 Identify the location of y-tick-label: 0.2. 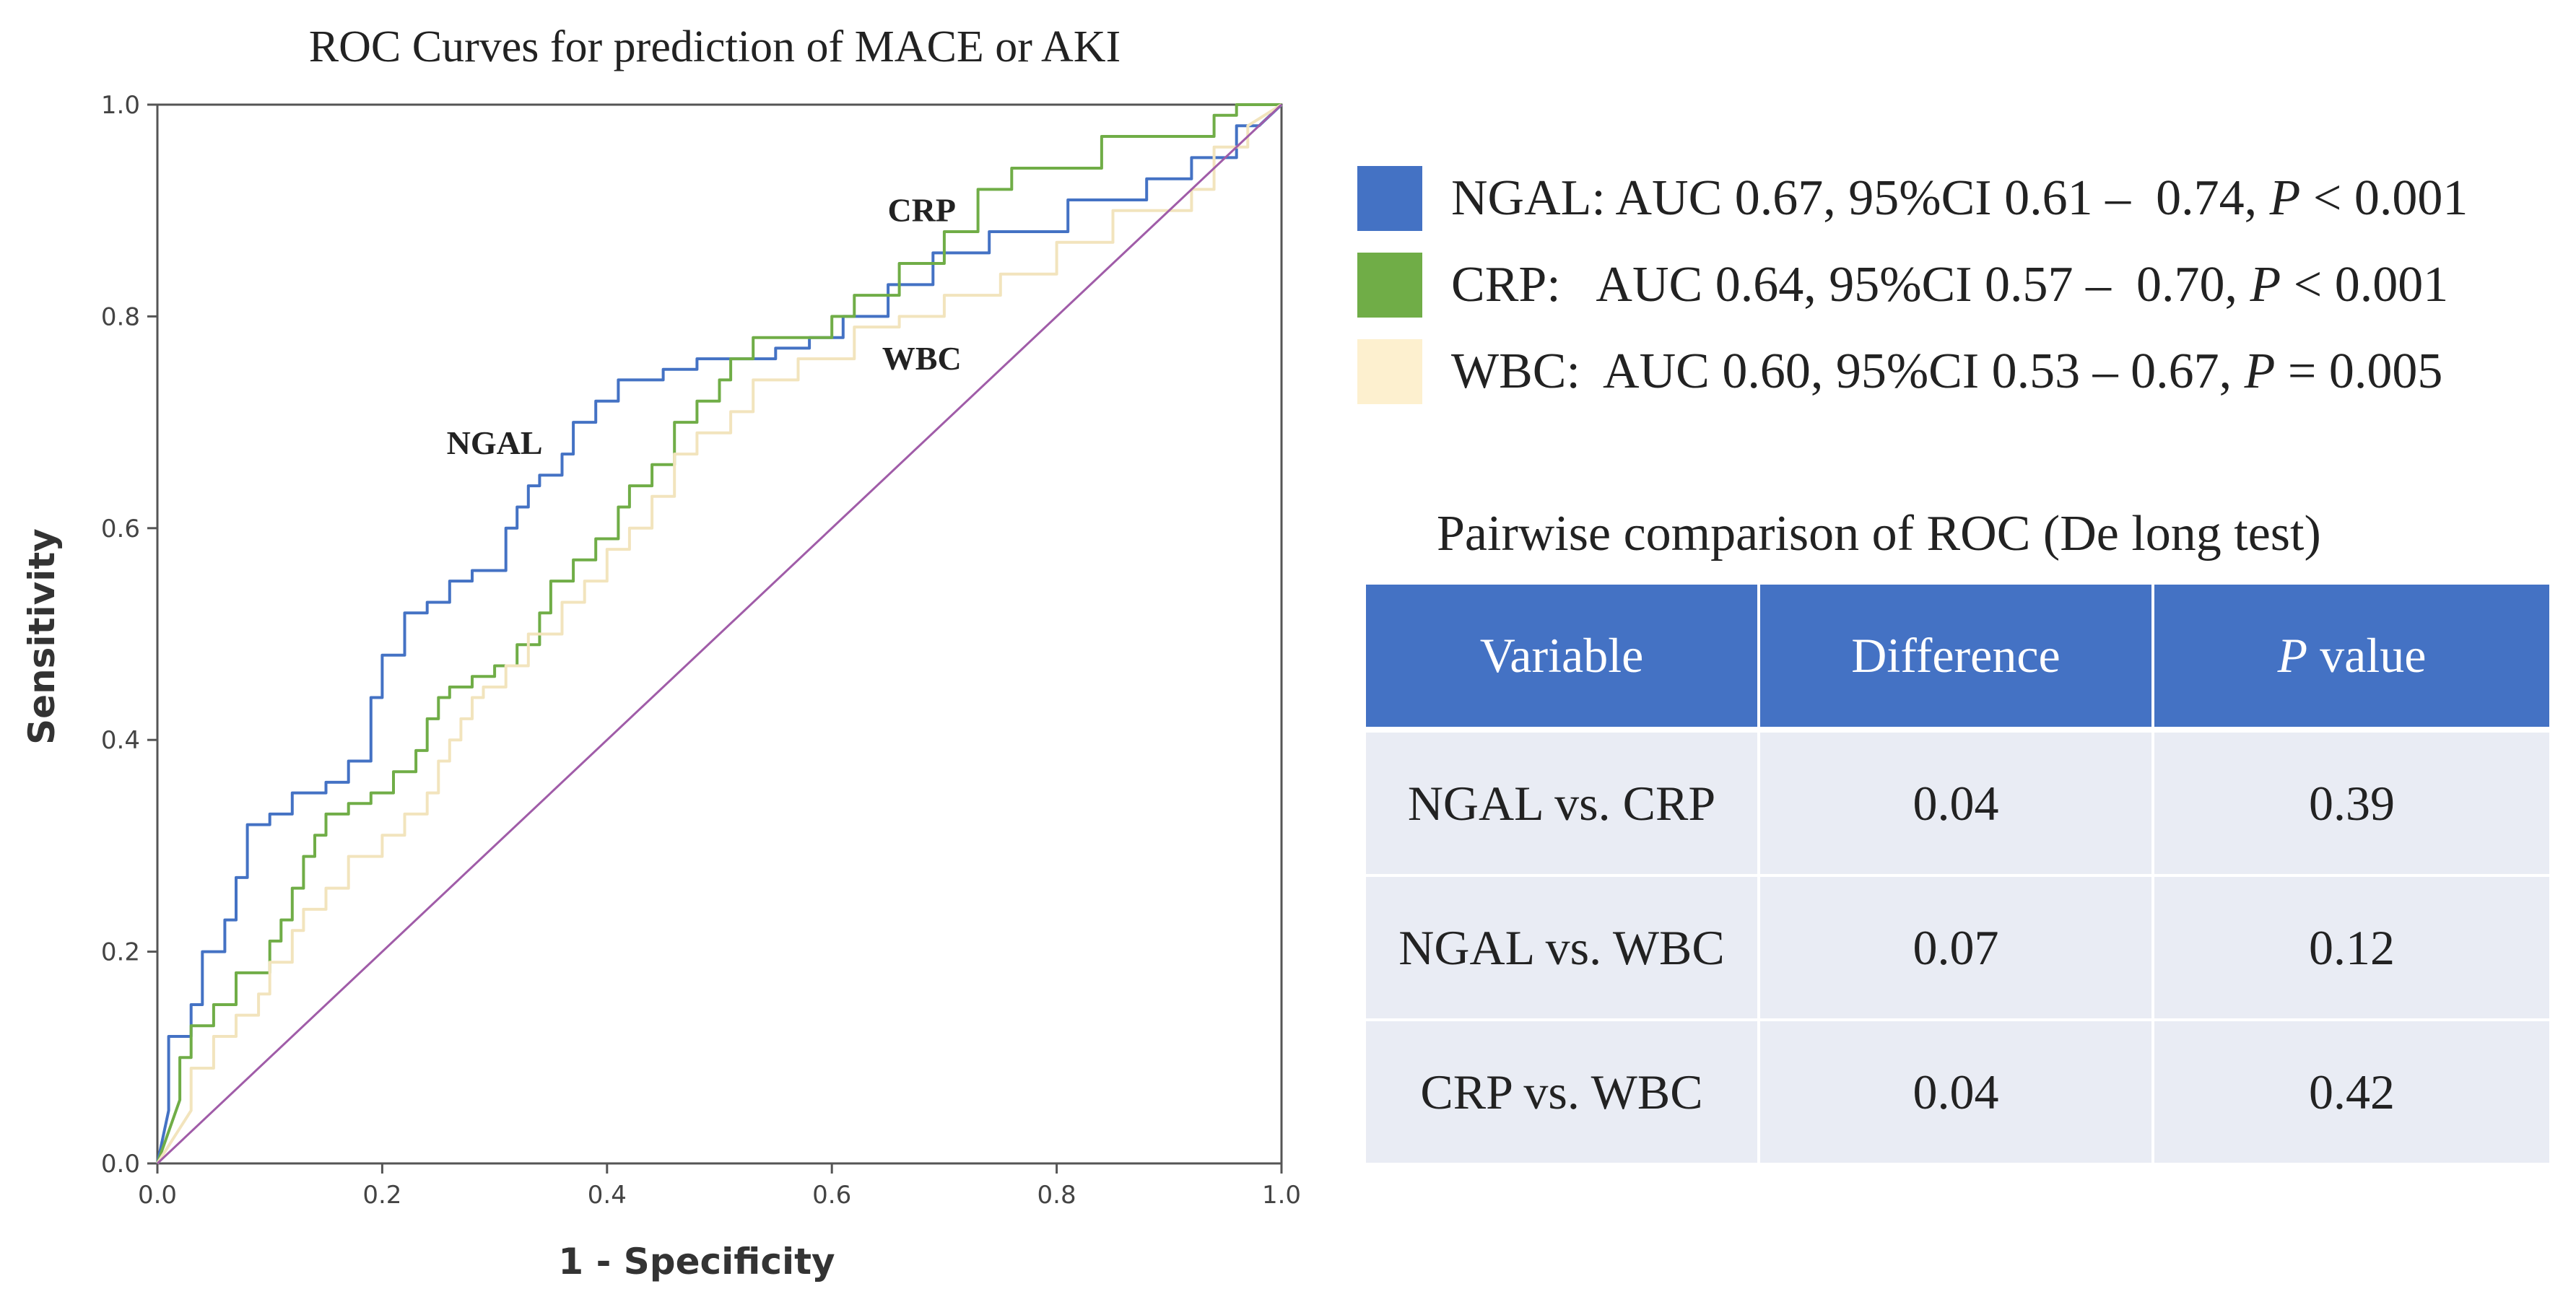
(120, 952).